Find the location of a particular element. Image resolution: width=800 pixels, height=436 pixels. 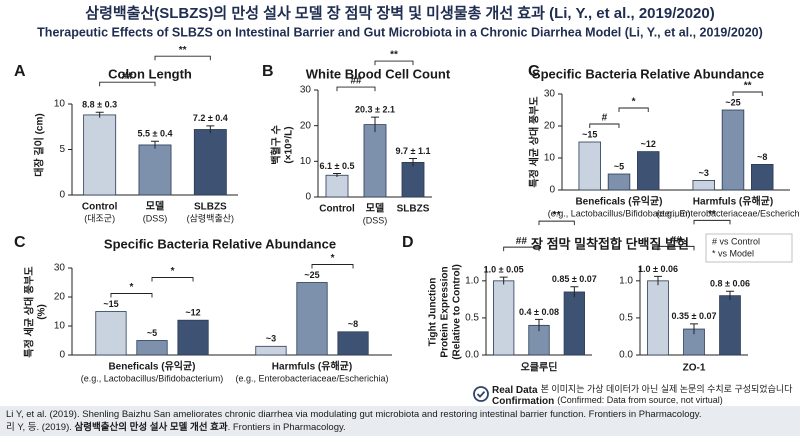

y-axis-label: 특정 세균 상대 풍부도 is located at coordinates (534, 141).